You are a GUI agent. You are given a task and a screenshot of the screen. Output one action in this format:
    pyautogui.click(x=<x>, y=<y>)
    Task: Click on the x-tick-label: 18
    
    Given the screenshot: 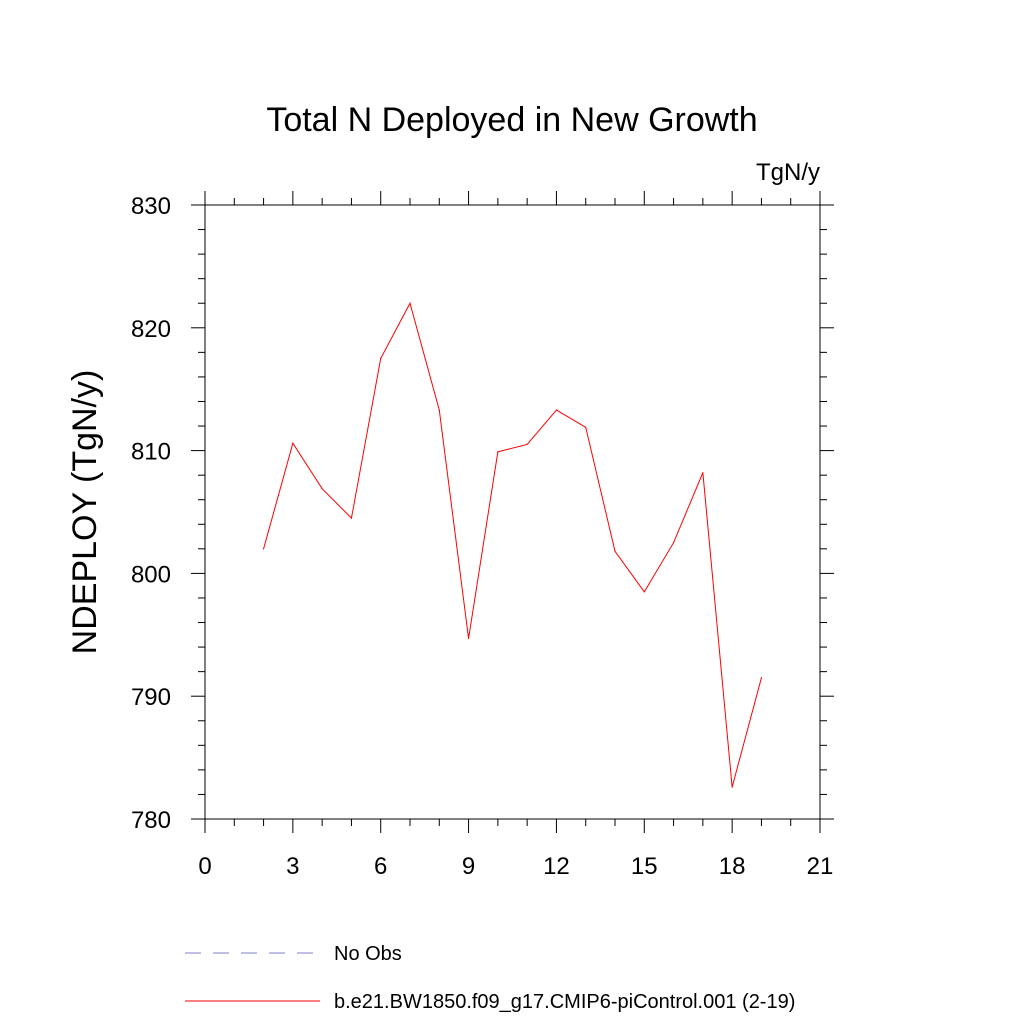 What is the action you would take?
    pyautogui.click(x=732, y=866)
    